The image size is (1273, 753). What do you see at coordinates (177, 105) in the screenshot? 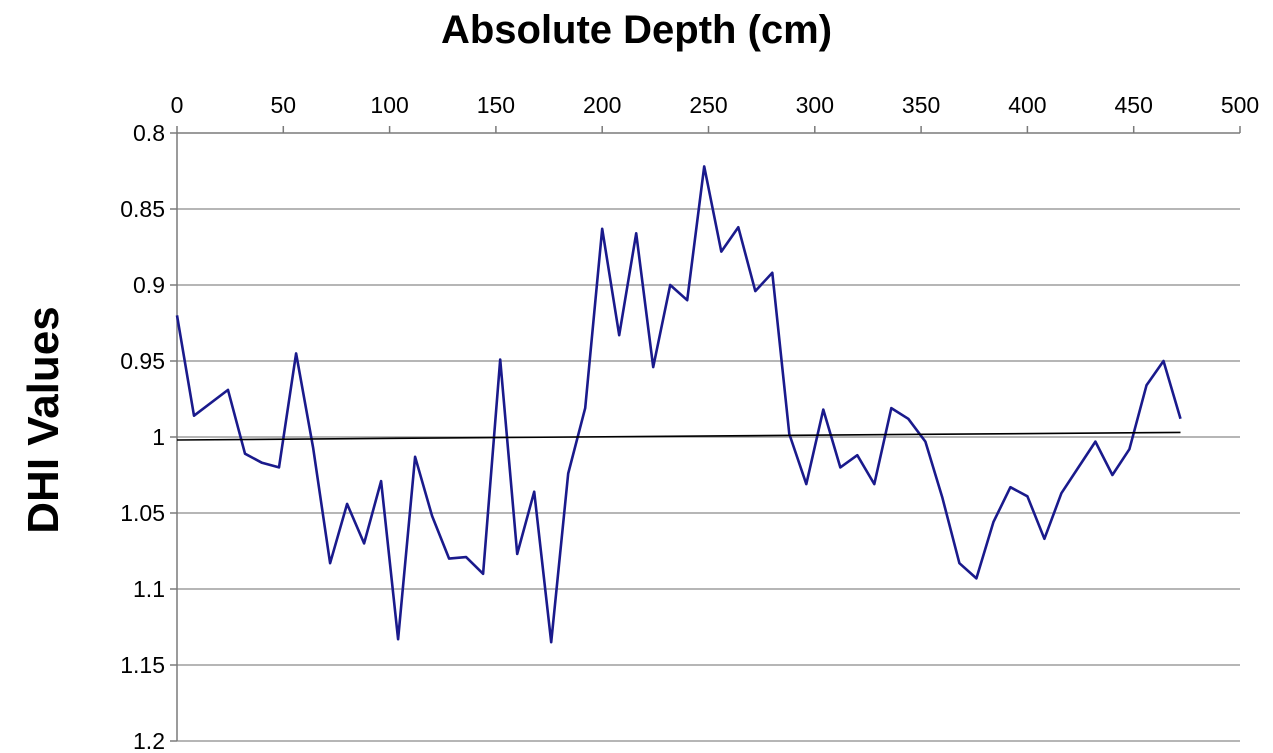
I see `x-tick-label: 0` at bounding box center [177, 105].